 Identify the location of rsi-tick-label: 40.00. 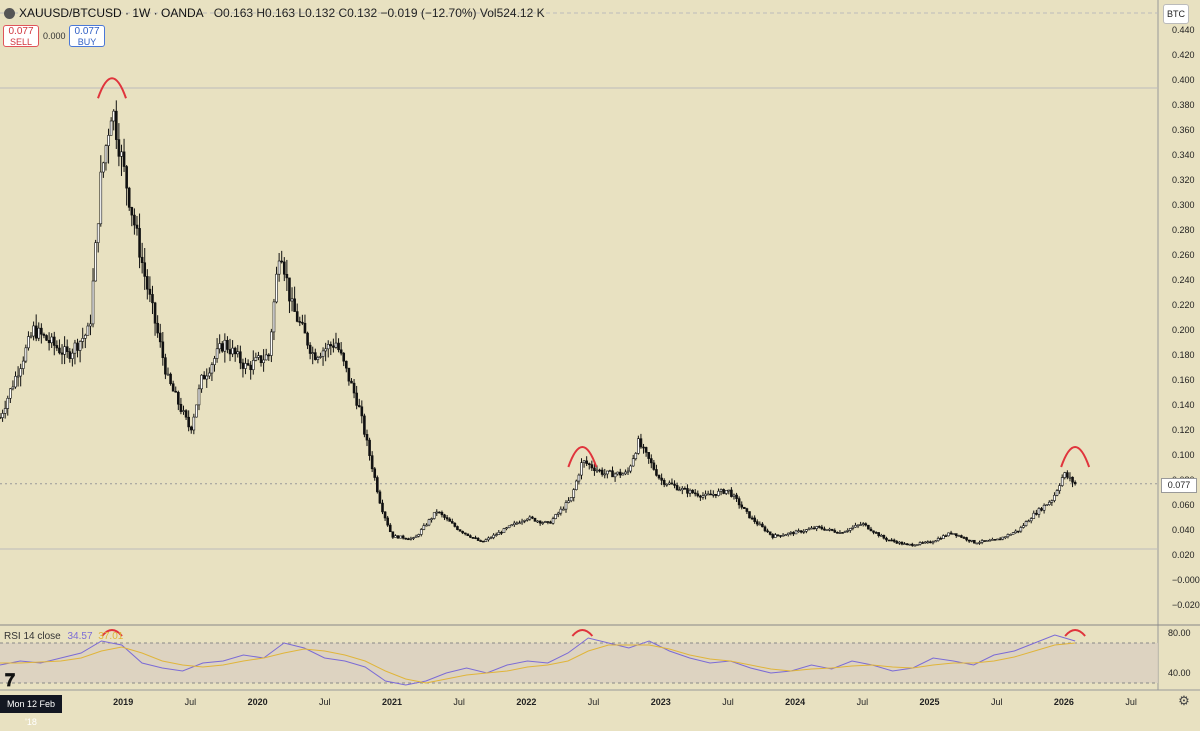
(1179, 673).